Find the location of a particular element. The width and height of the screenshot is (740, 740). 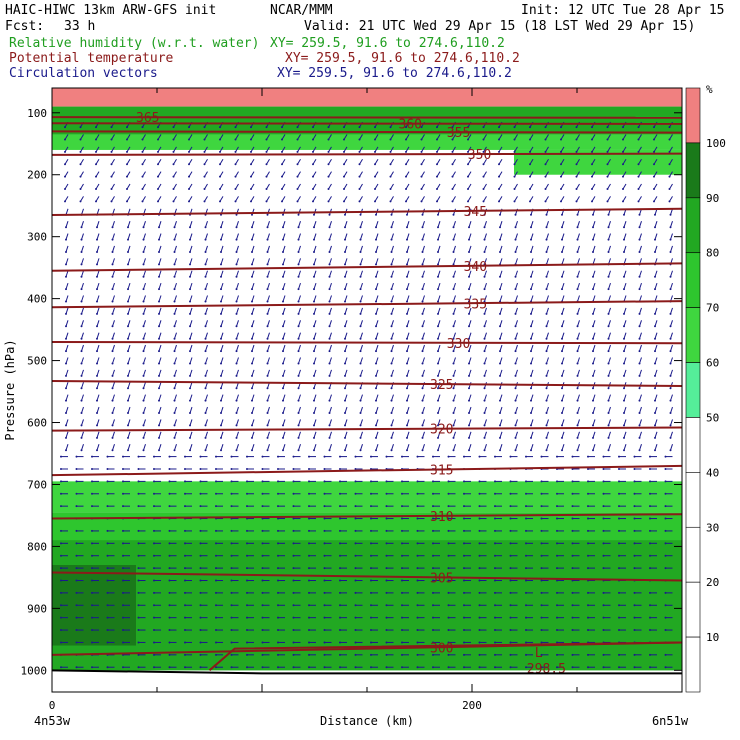

y-tick-label: 500 is located at coordinates (37, 361).